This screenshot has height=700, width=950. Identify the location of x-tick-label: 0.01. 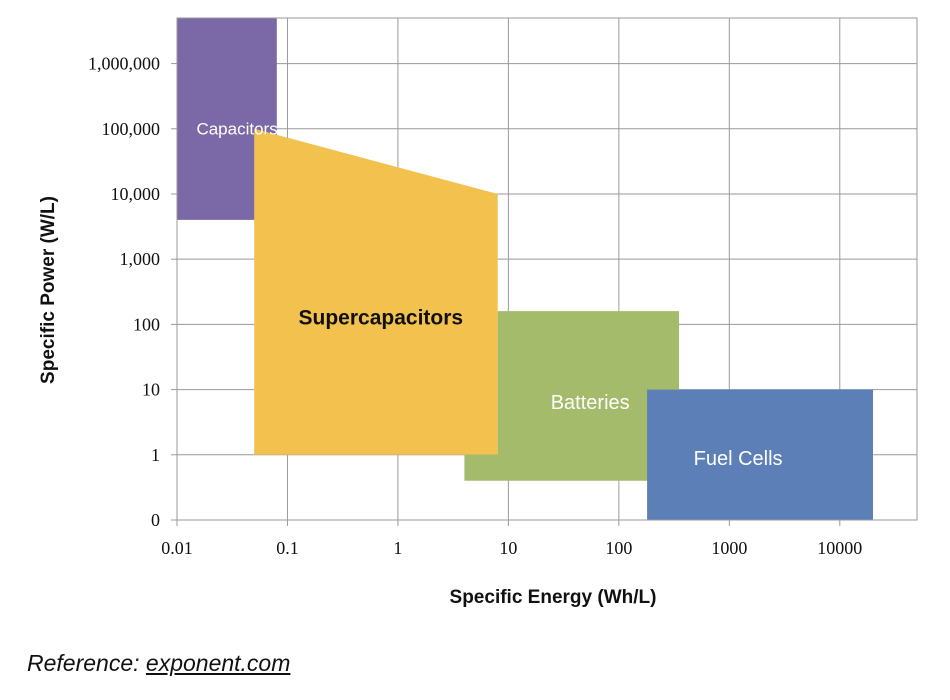
(177, 548).